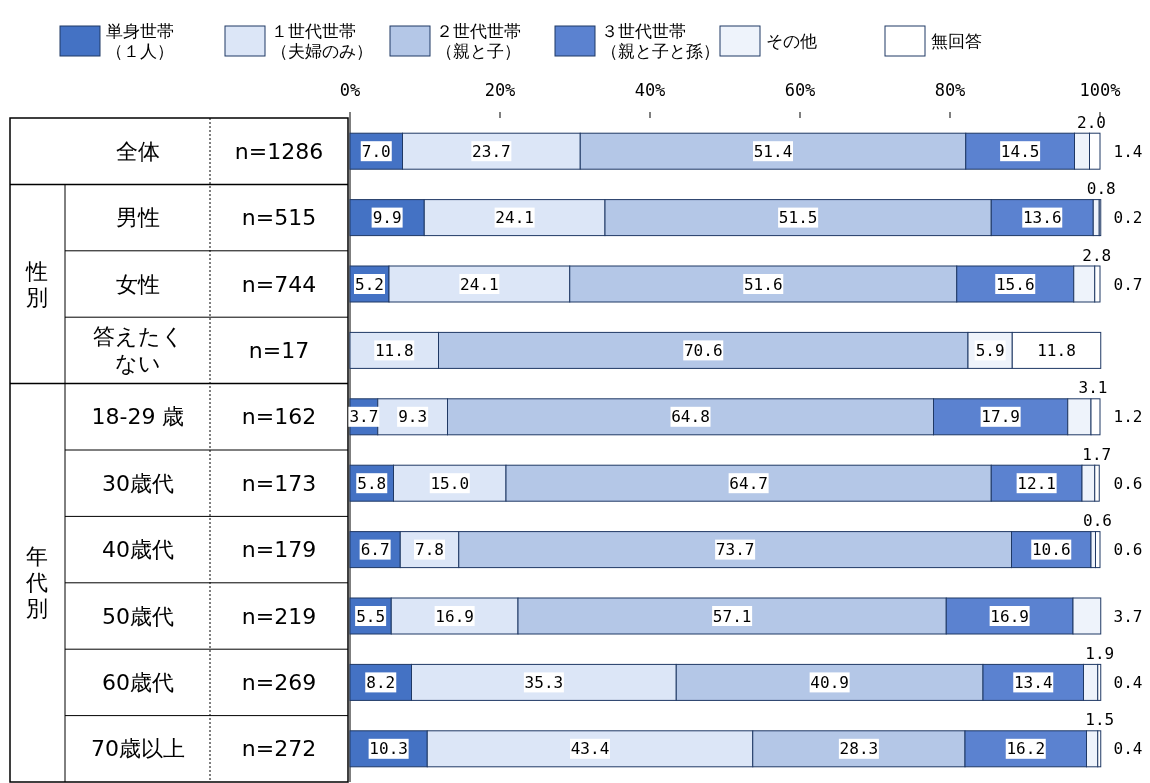  What do you see at coordinates (1091, 122) in the screenshot?
I see `data-label: 2.0` at bounding box center [1091, 122].